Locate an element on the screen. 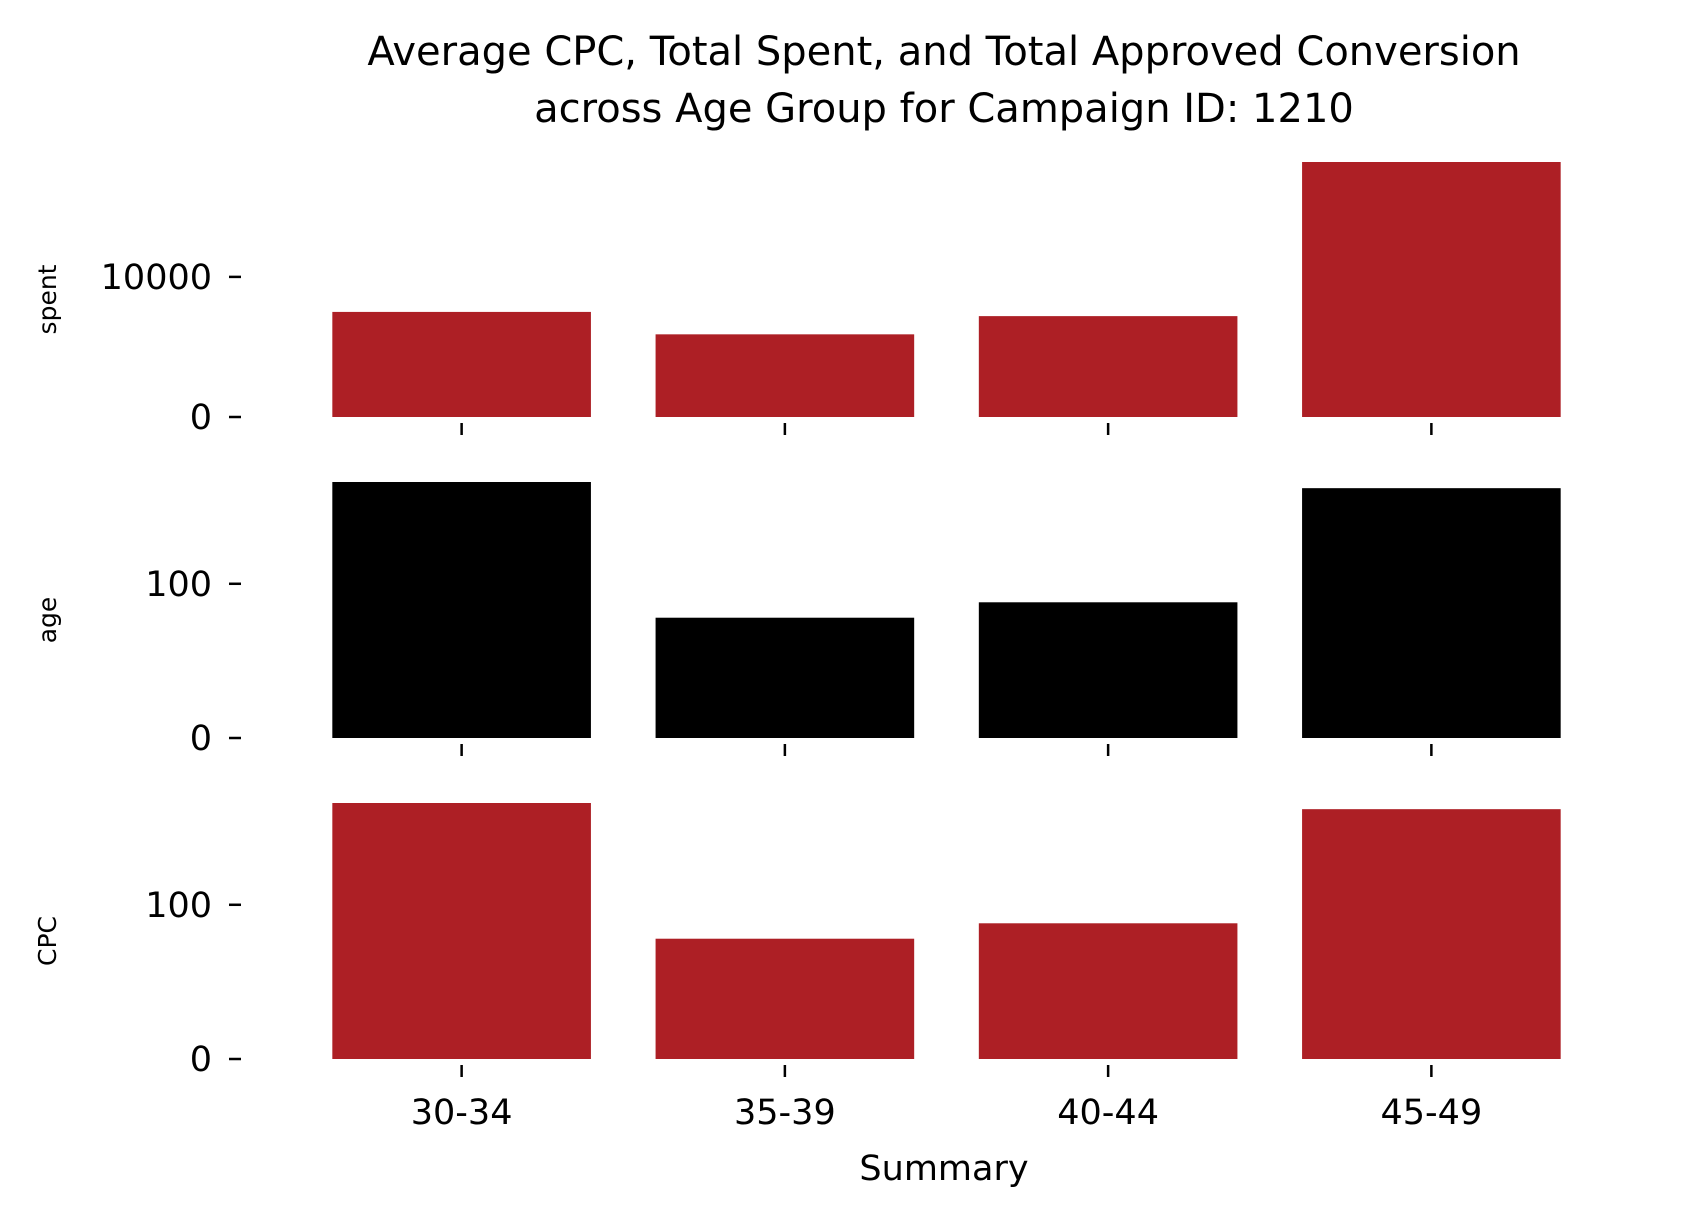 The width and height of the screenshot is (1690, 1214). x-tick-label-45-49: 45-49 is located at coordinates (1432, 1113).